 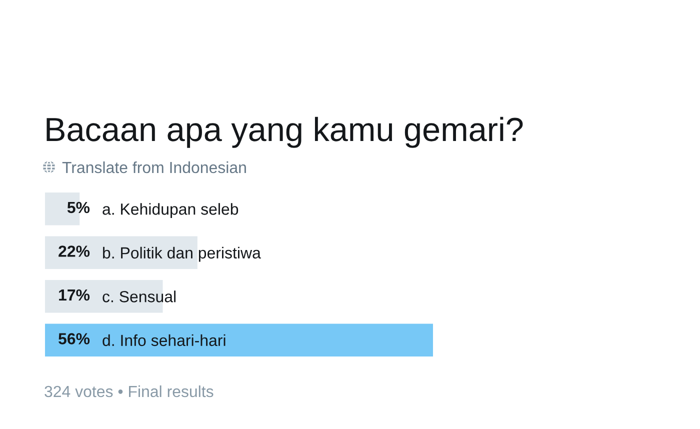 I want to click on data-label: 56%, so click(x=74, y=338).